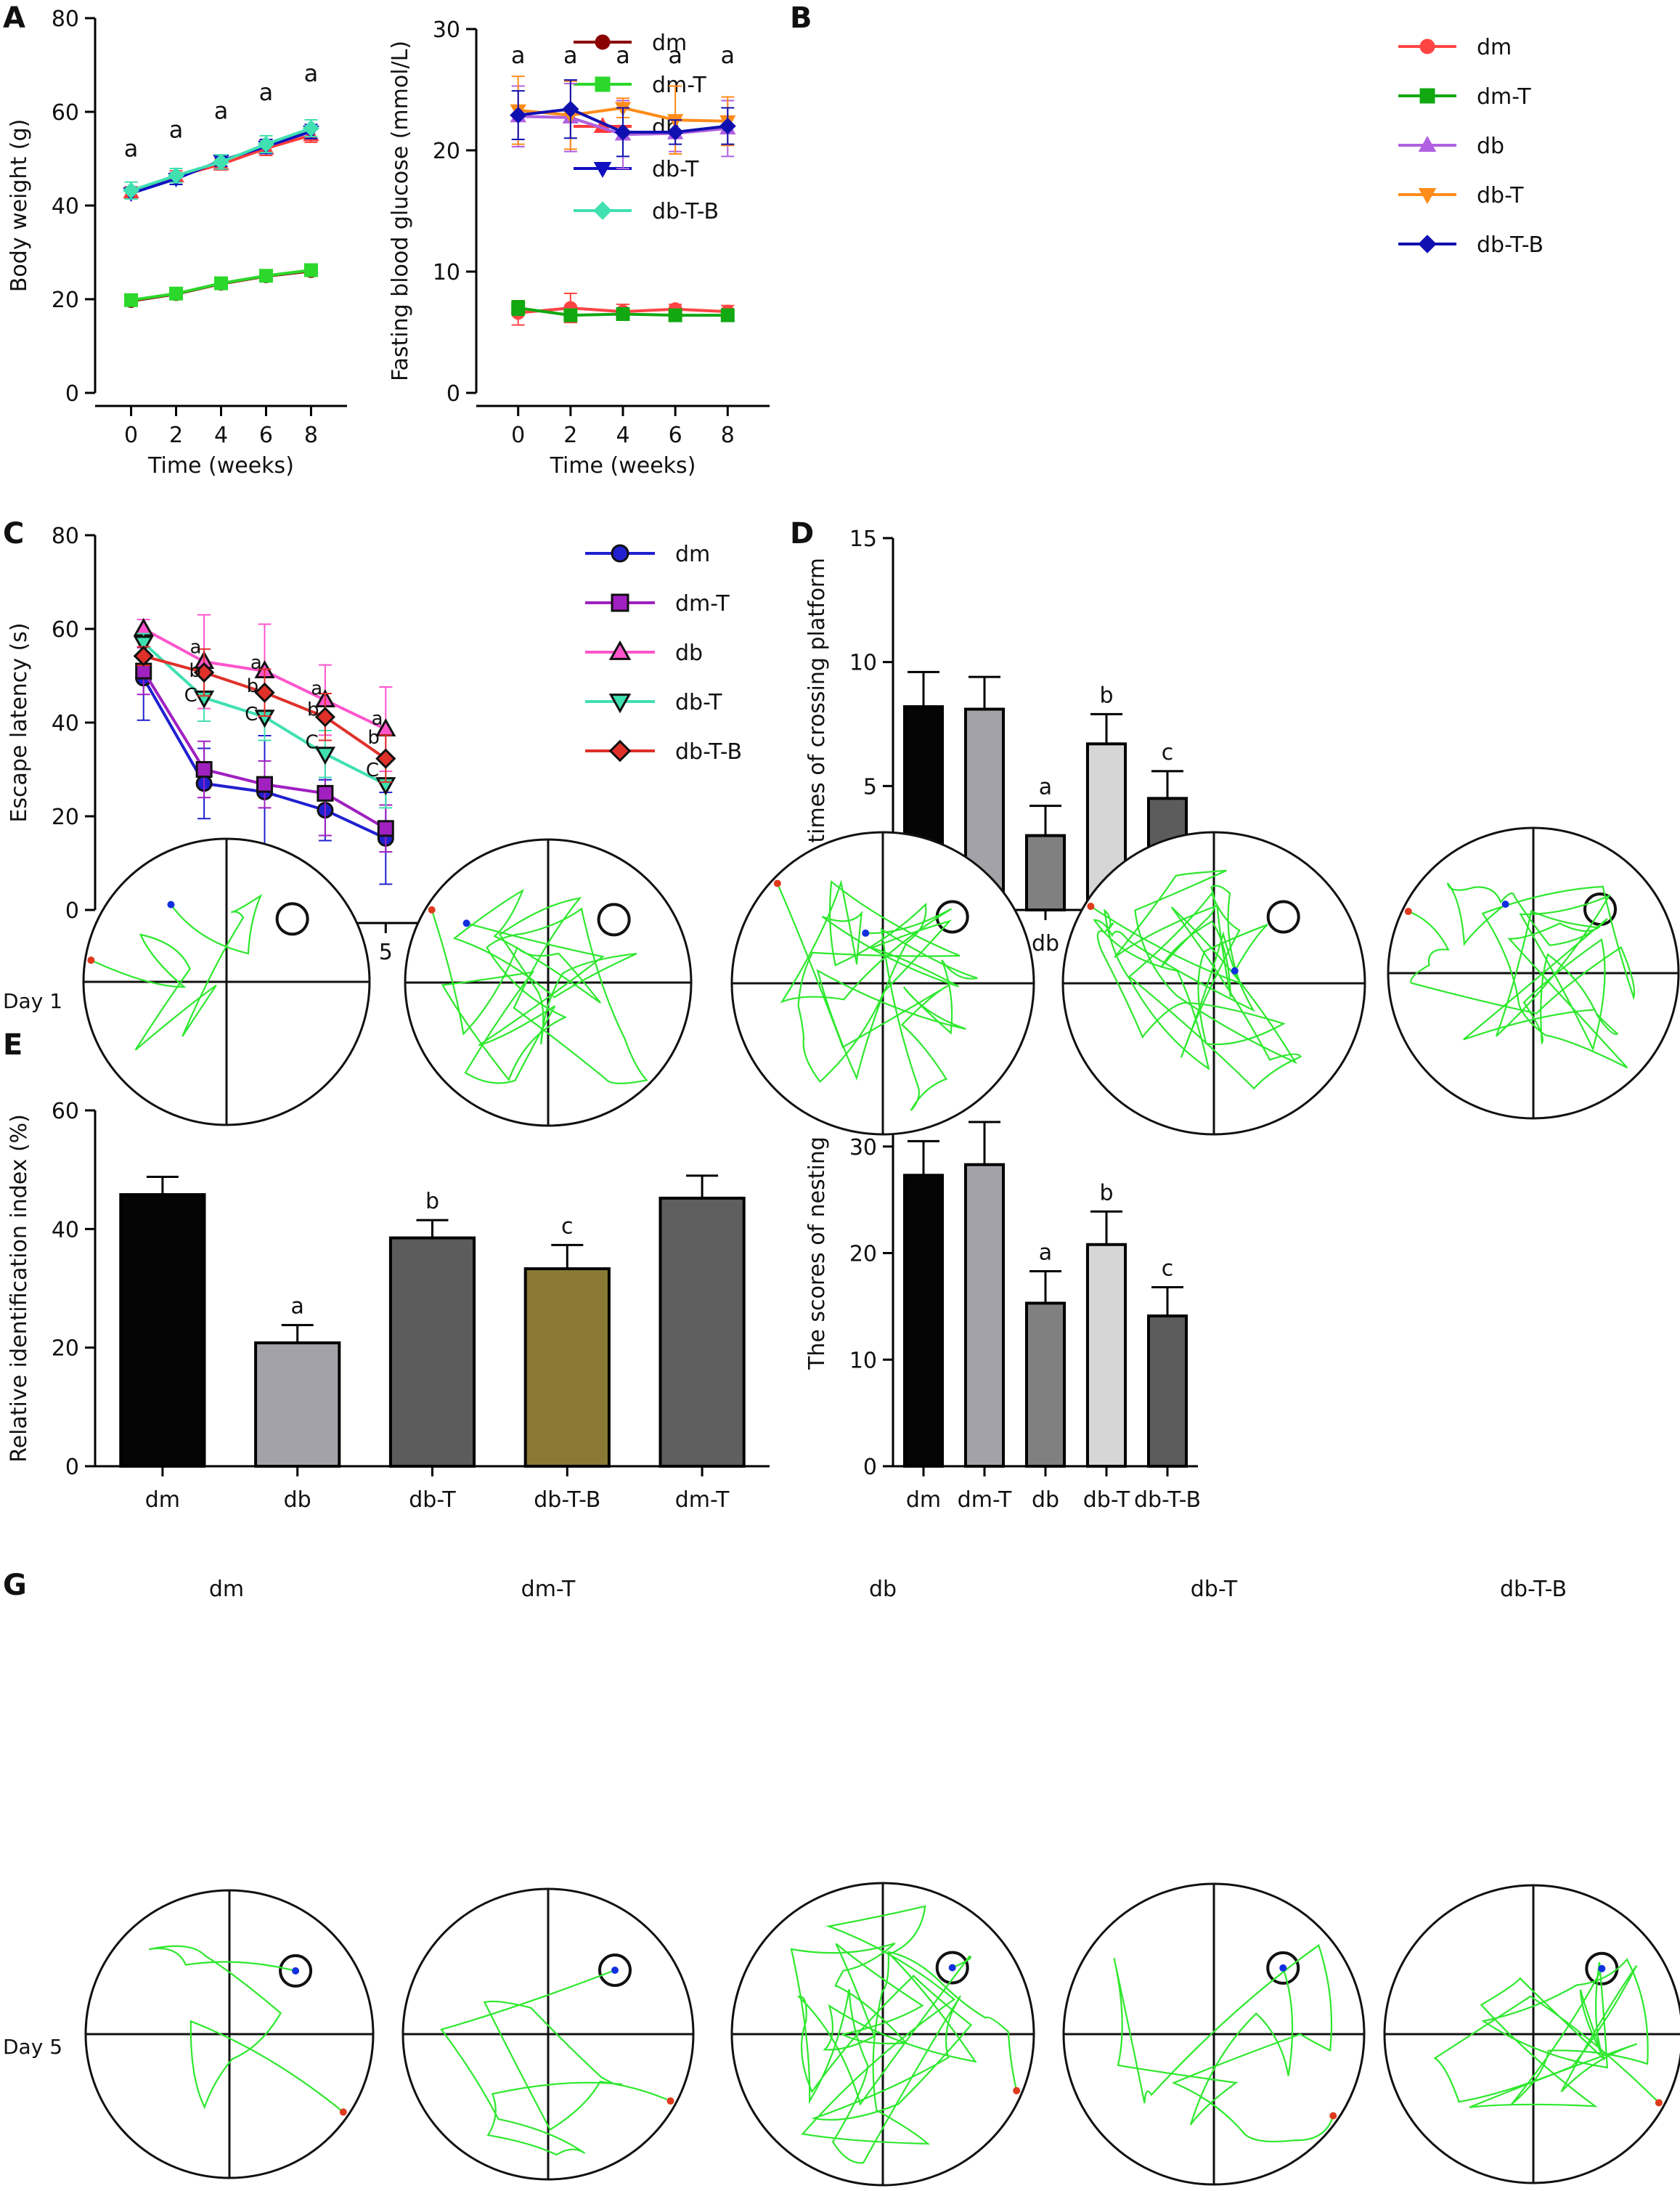 The height and width of the screenshot is (2191, 1680). I want to click on x-tick-label: dm, so click(923, 1500).